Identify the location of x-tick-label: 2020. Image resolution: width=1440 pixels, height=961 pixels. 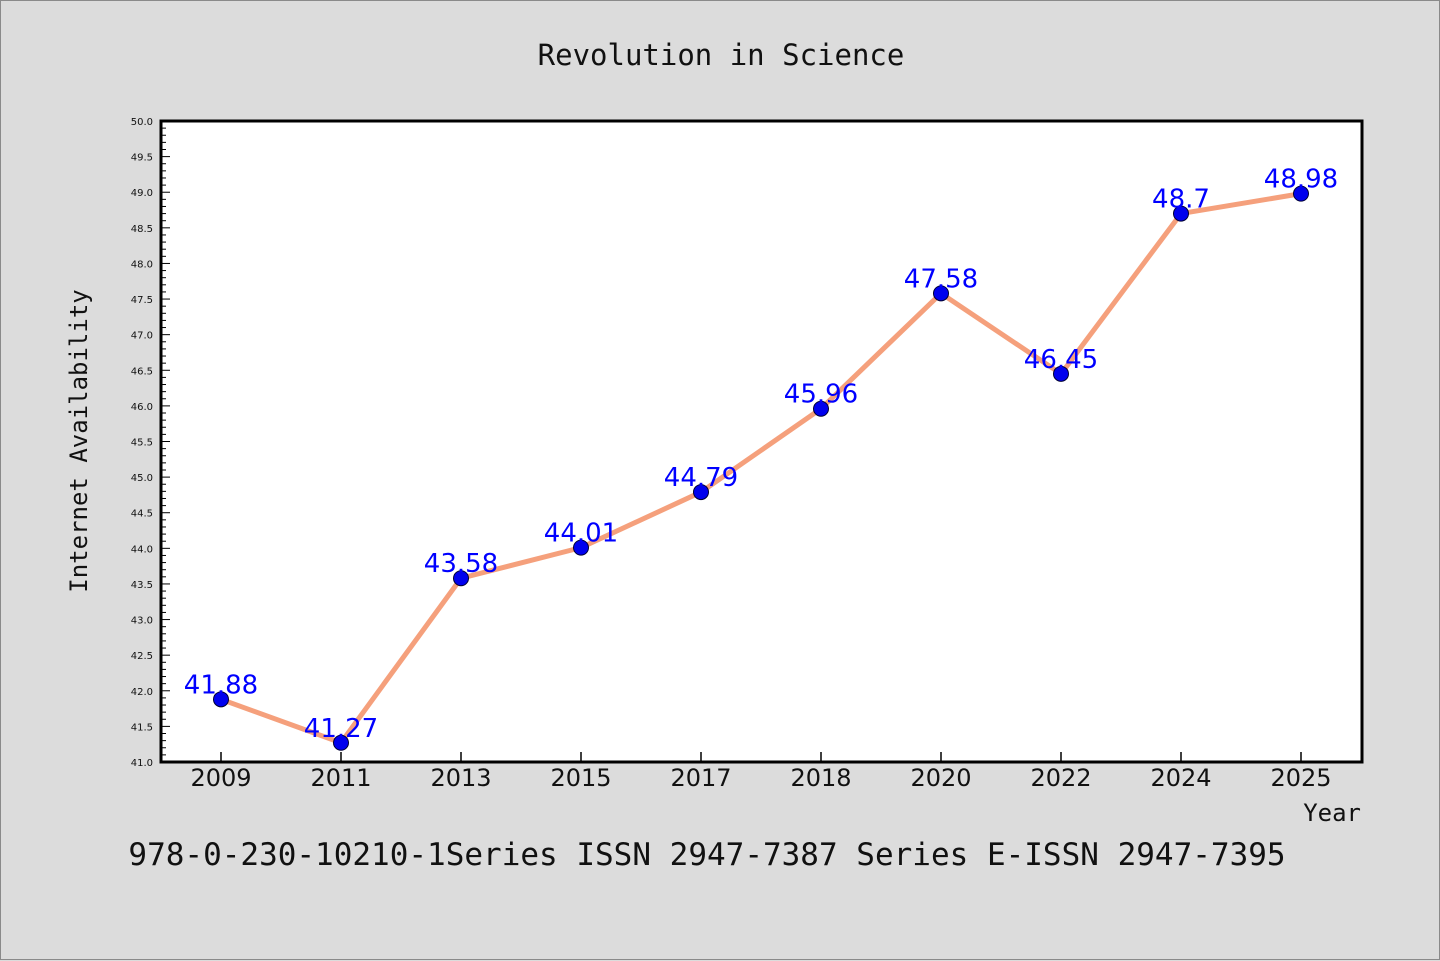
(940, 778).